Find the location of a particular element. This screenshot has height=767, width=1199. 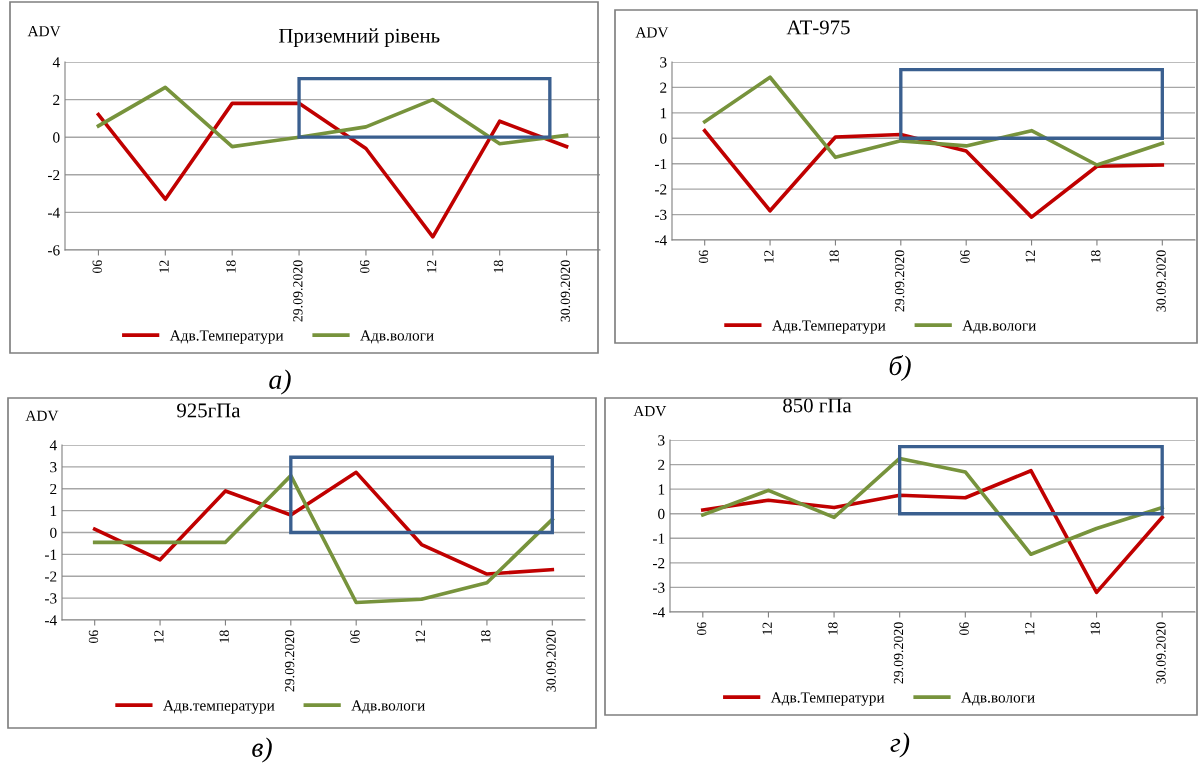

text: в) is located at coordinates (262, 750).